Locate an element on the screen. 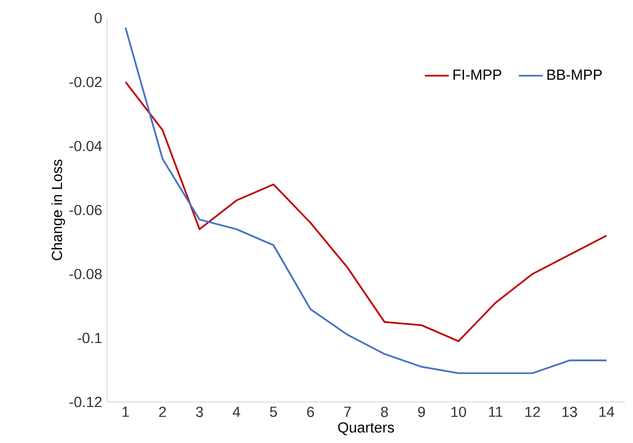 The width and height of the screenshot is (633, 443). y-tick-label: -0.12 is located at coordinates (86, 402).